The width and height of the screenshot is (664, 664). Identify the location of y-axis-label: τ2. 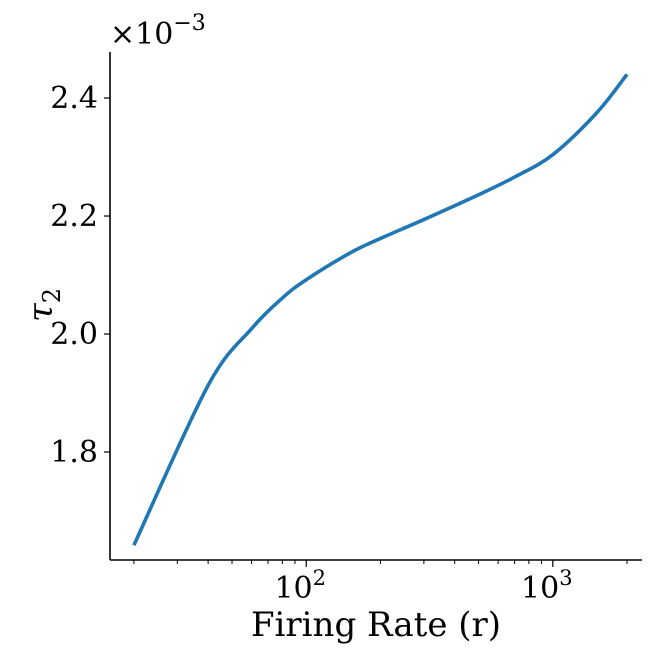
(43, 305).